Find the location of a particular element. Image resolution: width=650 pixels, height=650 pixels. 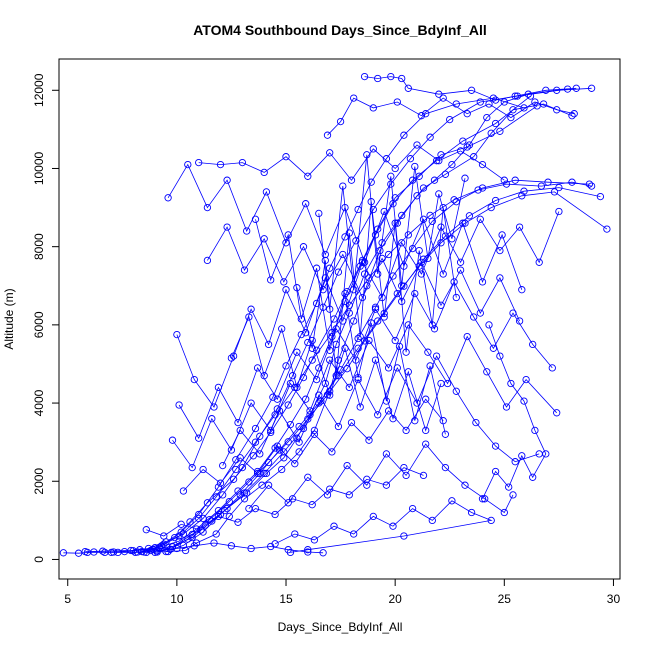

y-tick-label: 4000 is located at coordinates (39, 402).